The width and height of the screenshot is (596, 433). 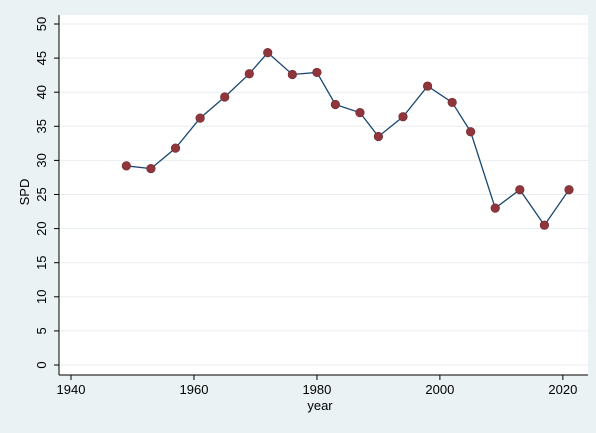 What do you see at coordinates (71, 389) in the screenshot?
I see `x-tick-label: 1940` at bounding box center [71, 389].